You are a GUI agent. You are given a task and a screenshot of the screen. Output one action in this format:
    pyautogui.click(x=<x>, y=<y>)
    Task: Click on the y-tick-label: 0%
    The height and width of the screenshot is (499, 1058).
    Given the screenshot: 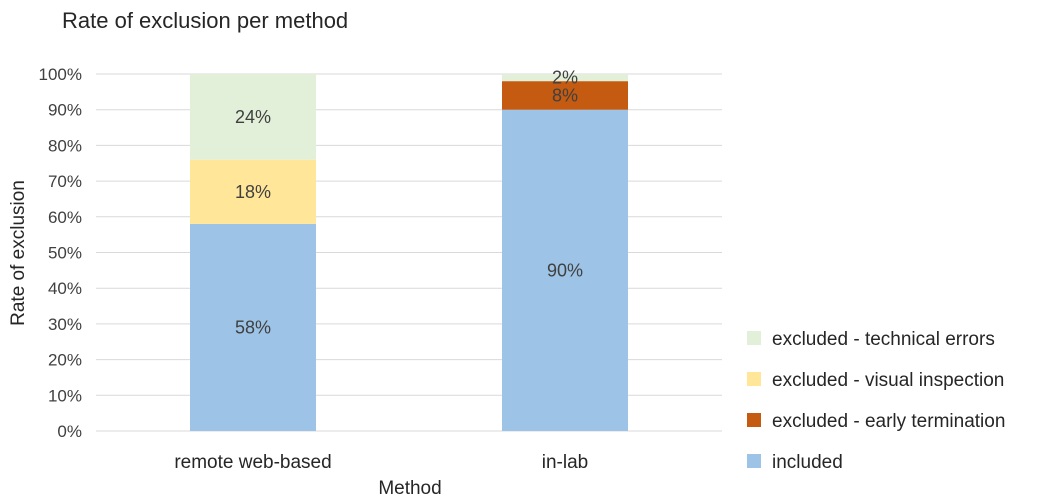 What is the action you would take?
    pyautogui.click(x=69, y=431)
    